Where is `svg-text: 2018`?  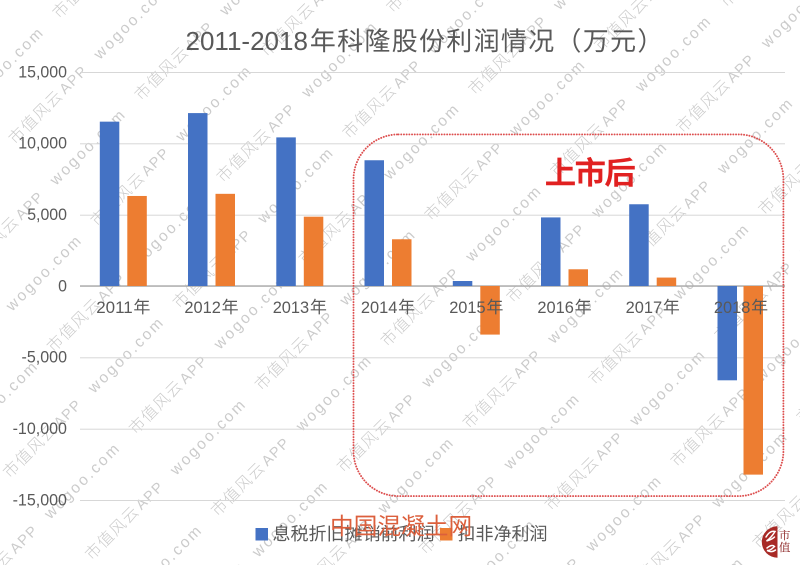 svg-text: 2018 is located at coordinates (732, 307).